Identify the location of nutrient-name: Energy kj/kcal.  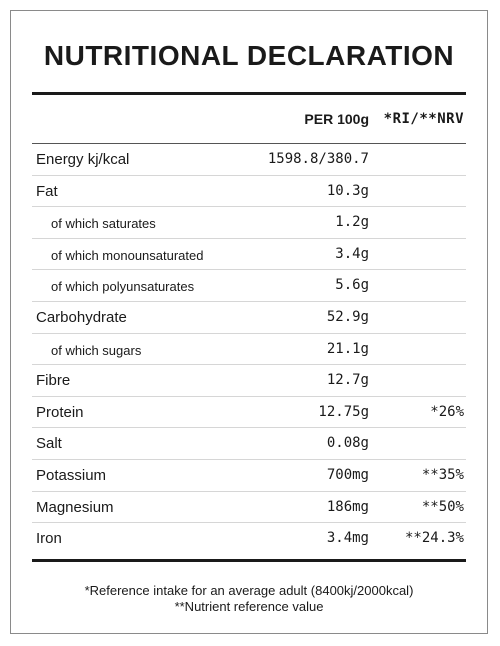
(83, 159).